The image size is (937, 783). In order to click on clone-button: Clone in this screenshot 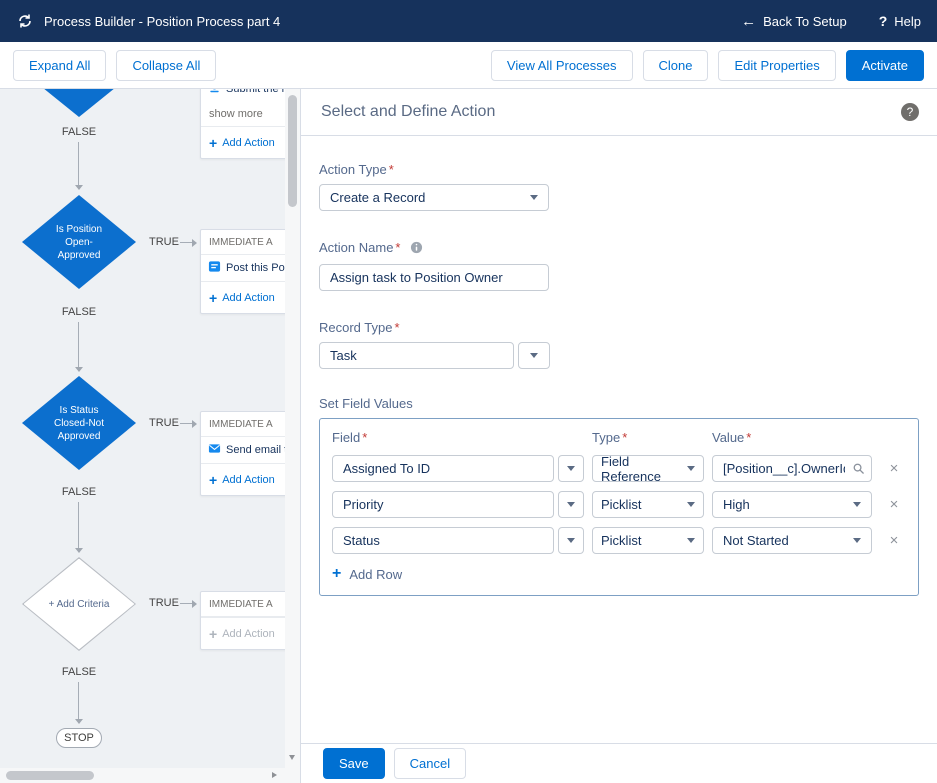, I will do `click(675, 65)`.